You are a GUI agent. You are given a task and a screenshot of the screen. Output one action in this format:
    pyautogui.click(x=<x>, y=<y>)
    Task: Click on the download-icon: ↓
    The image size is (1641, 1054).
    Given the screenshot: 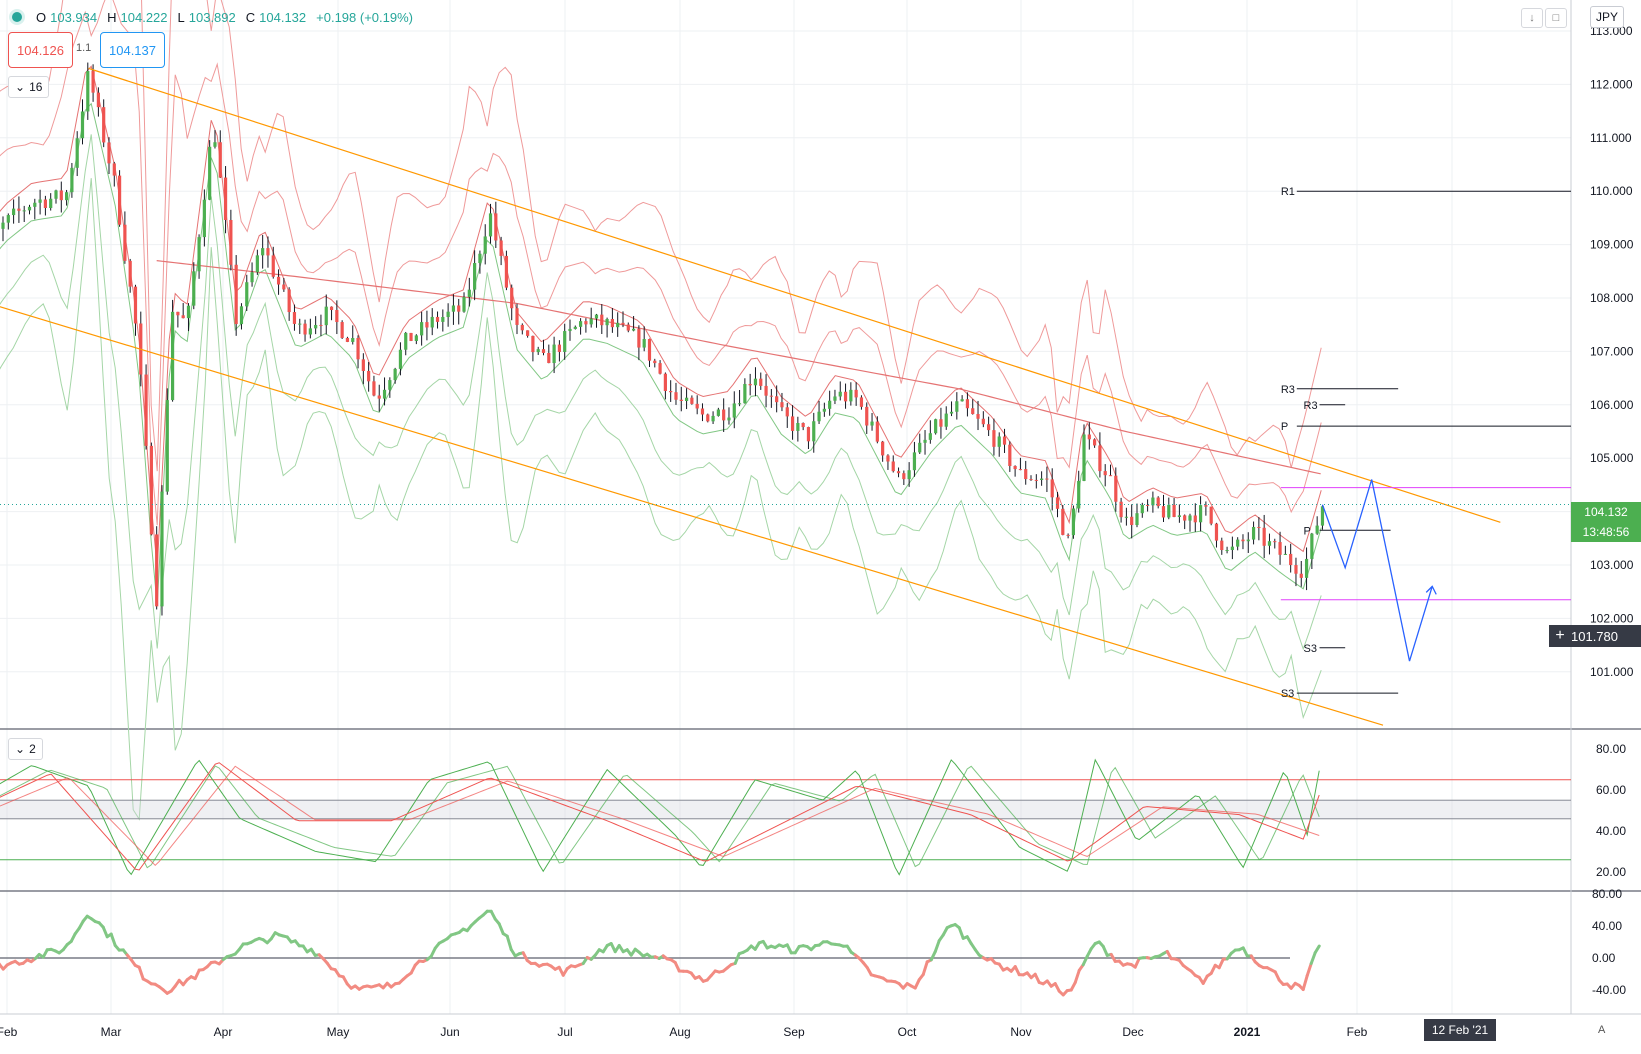 What is the action you would take?
    pyautogui.click(x=1532, y=18)
    